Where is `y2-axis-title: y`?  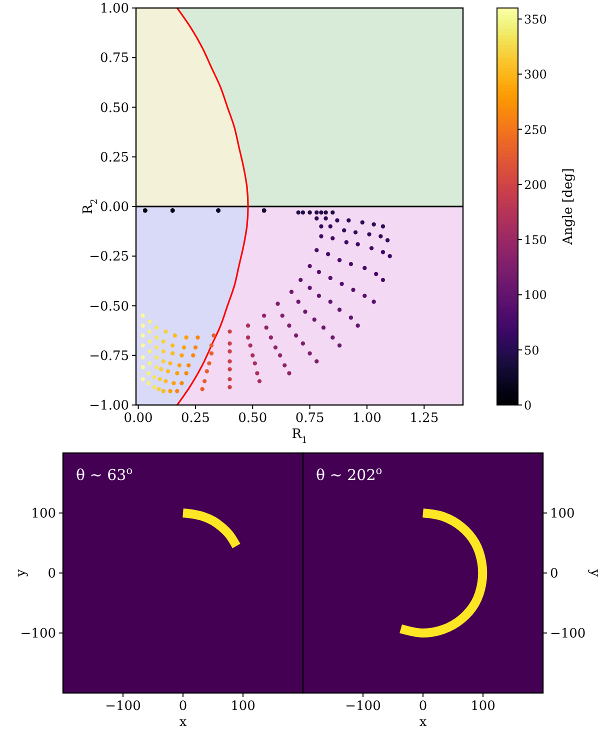
y2-axis-title: y is located at coordinates (593, 573).